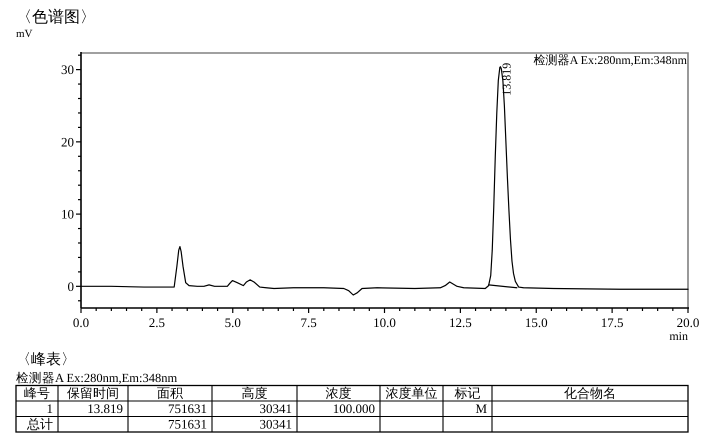 The width and height of the screenshot is (713, 445). Describe the element at coordinates (37, 393) in the screenshot. I see `category-label: 峰号` at that location.